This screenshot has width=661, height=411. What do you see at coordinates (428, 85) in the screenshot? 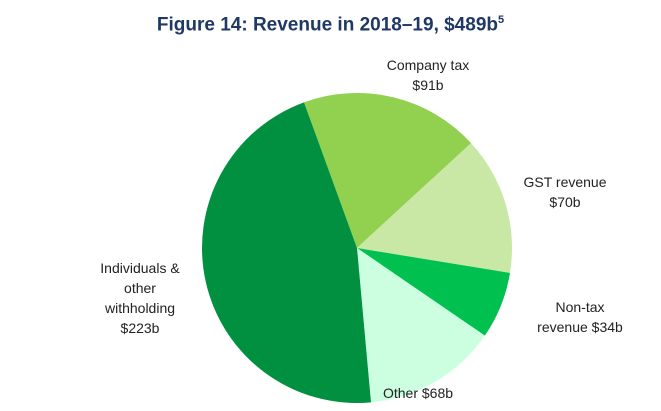
I see `value-label: $91b` at bounding box center [428, 85].